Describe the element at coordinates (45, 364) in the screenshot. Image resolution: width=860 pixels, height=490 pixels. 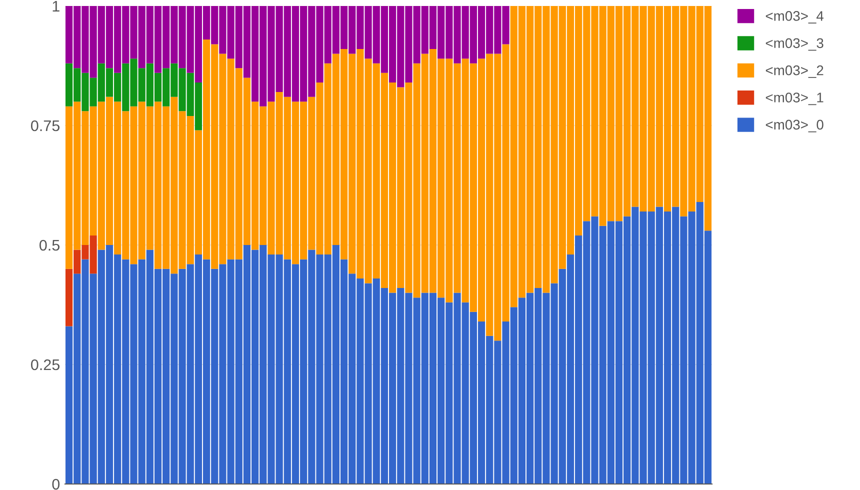
I see `y-tick-label: 0.25` at that location.